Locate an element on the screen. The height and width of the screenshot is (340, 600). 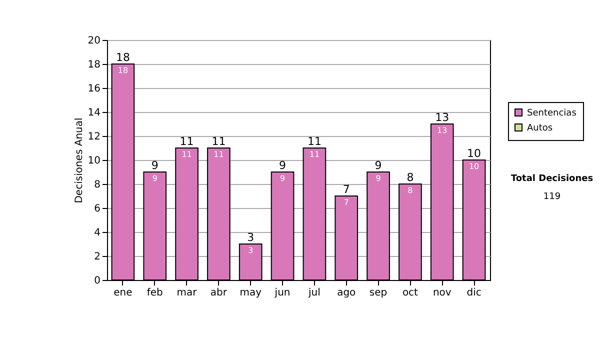
x-tick-label: jun is located at coordinates (282, 293).